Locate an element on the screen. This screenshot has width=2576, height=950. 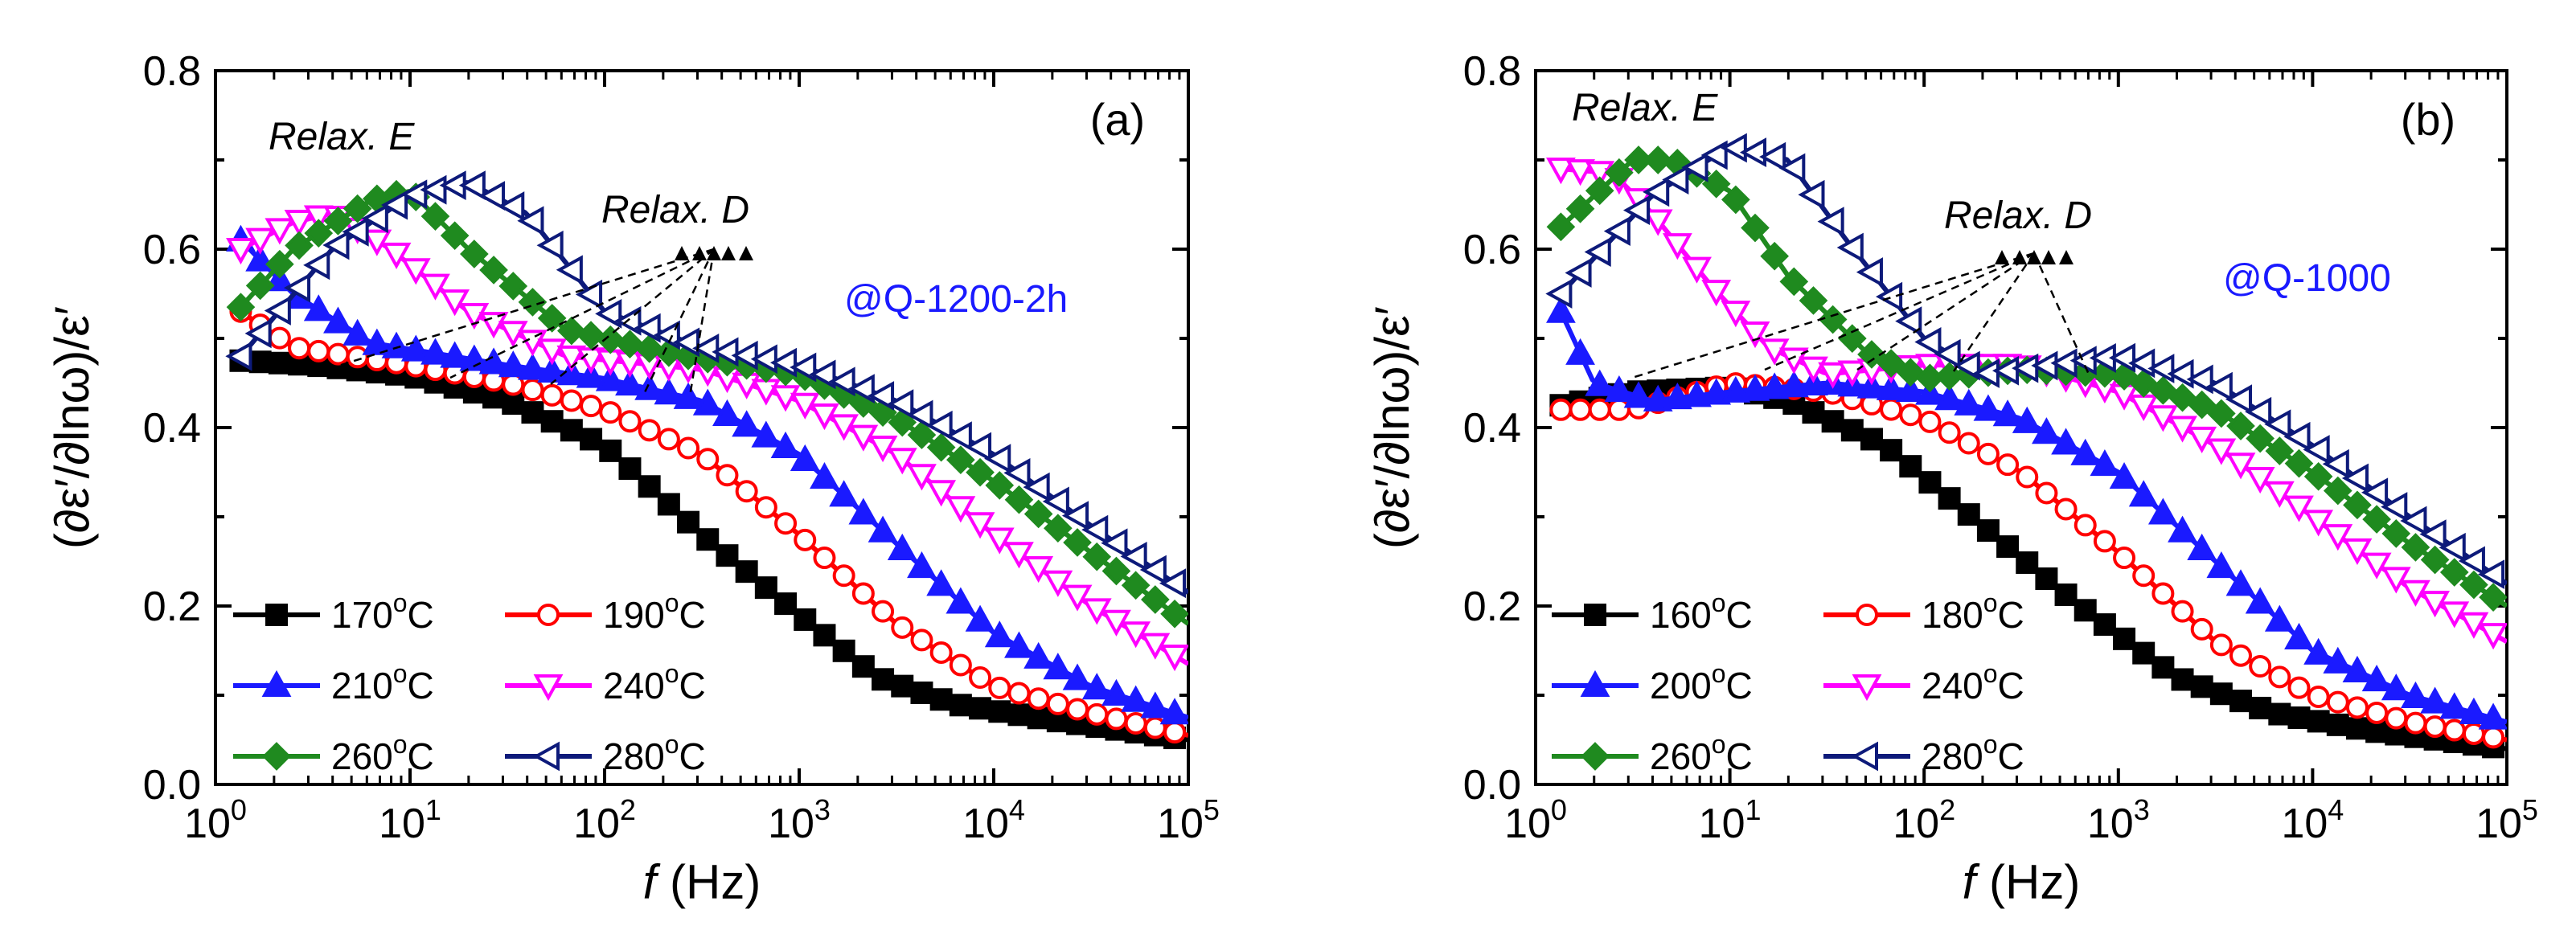
relax-d-arrows is located at coordinates (1862, 314).